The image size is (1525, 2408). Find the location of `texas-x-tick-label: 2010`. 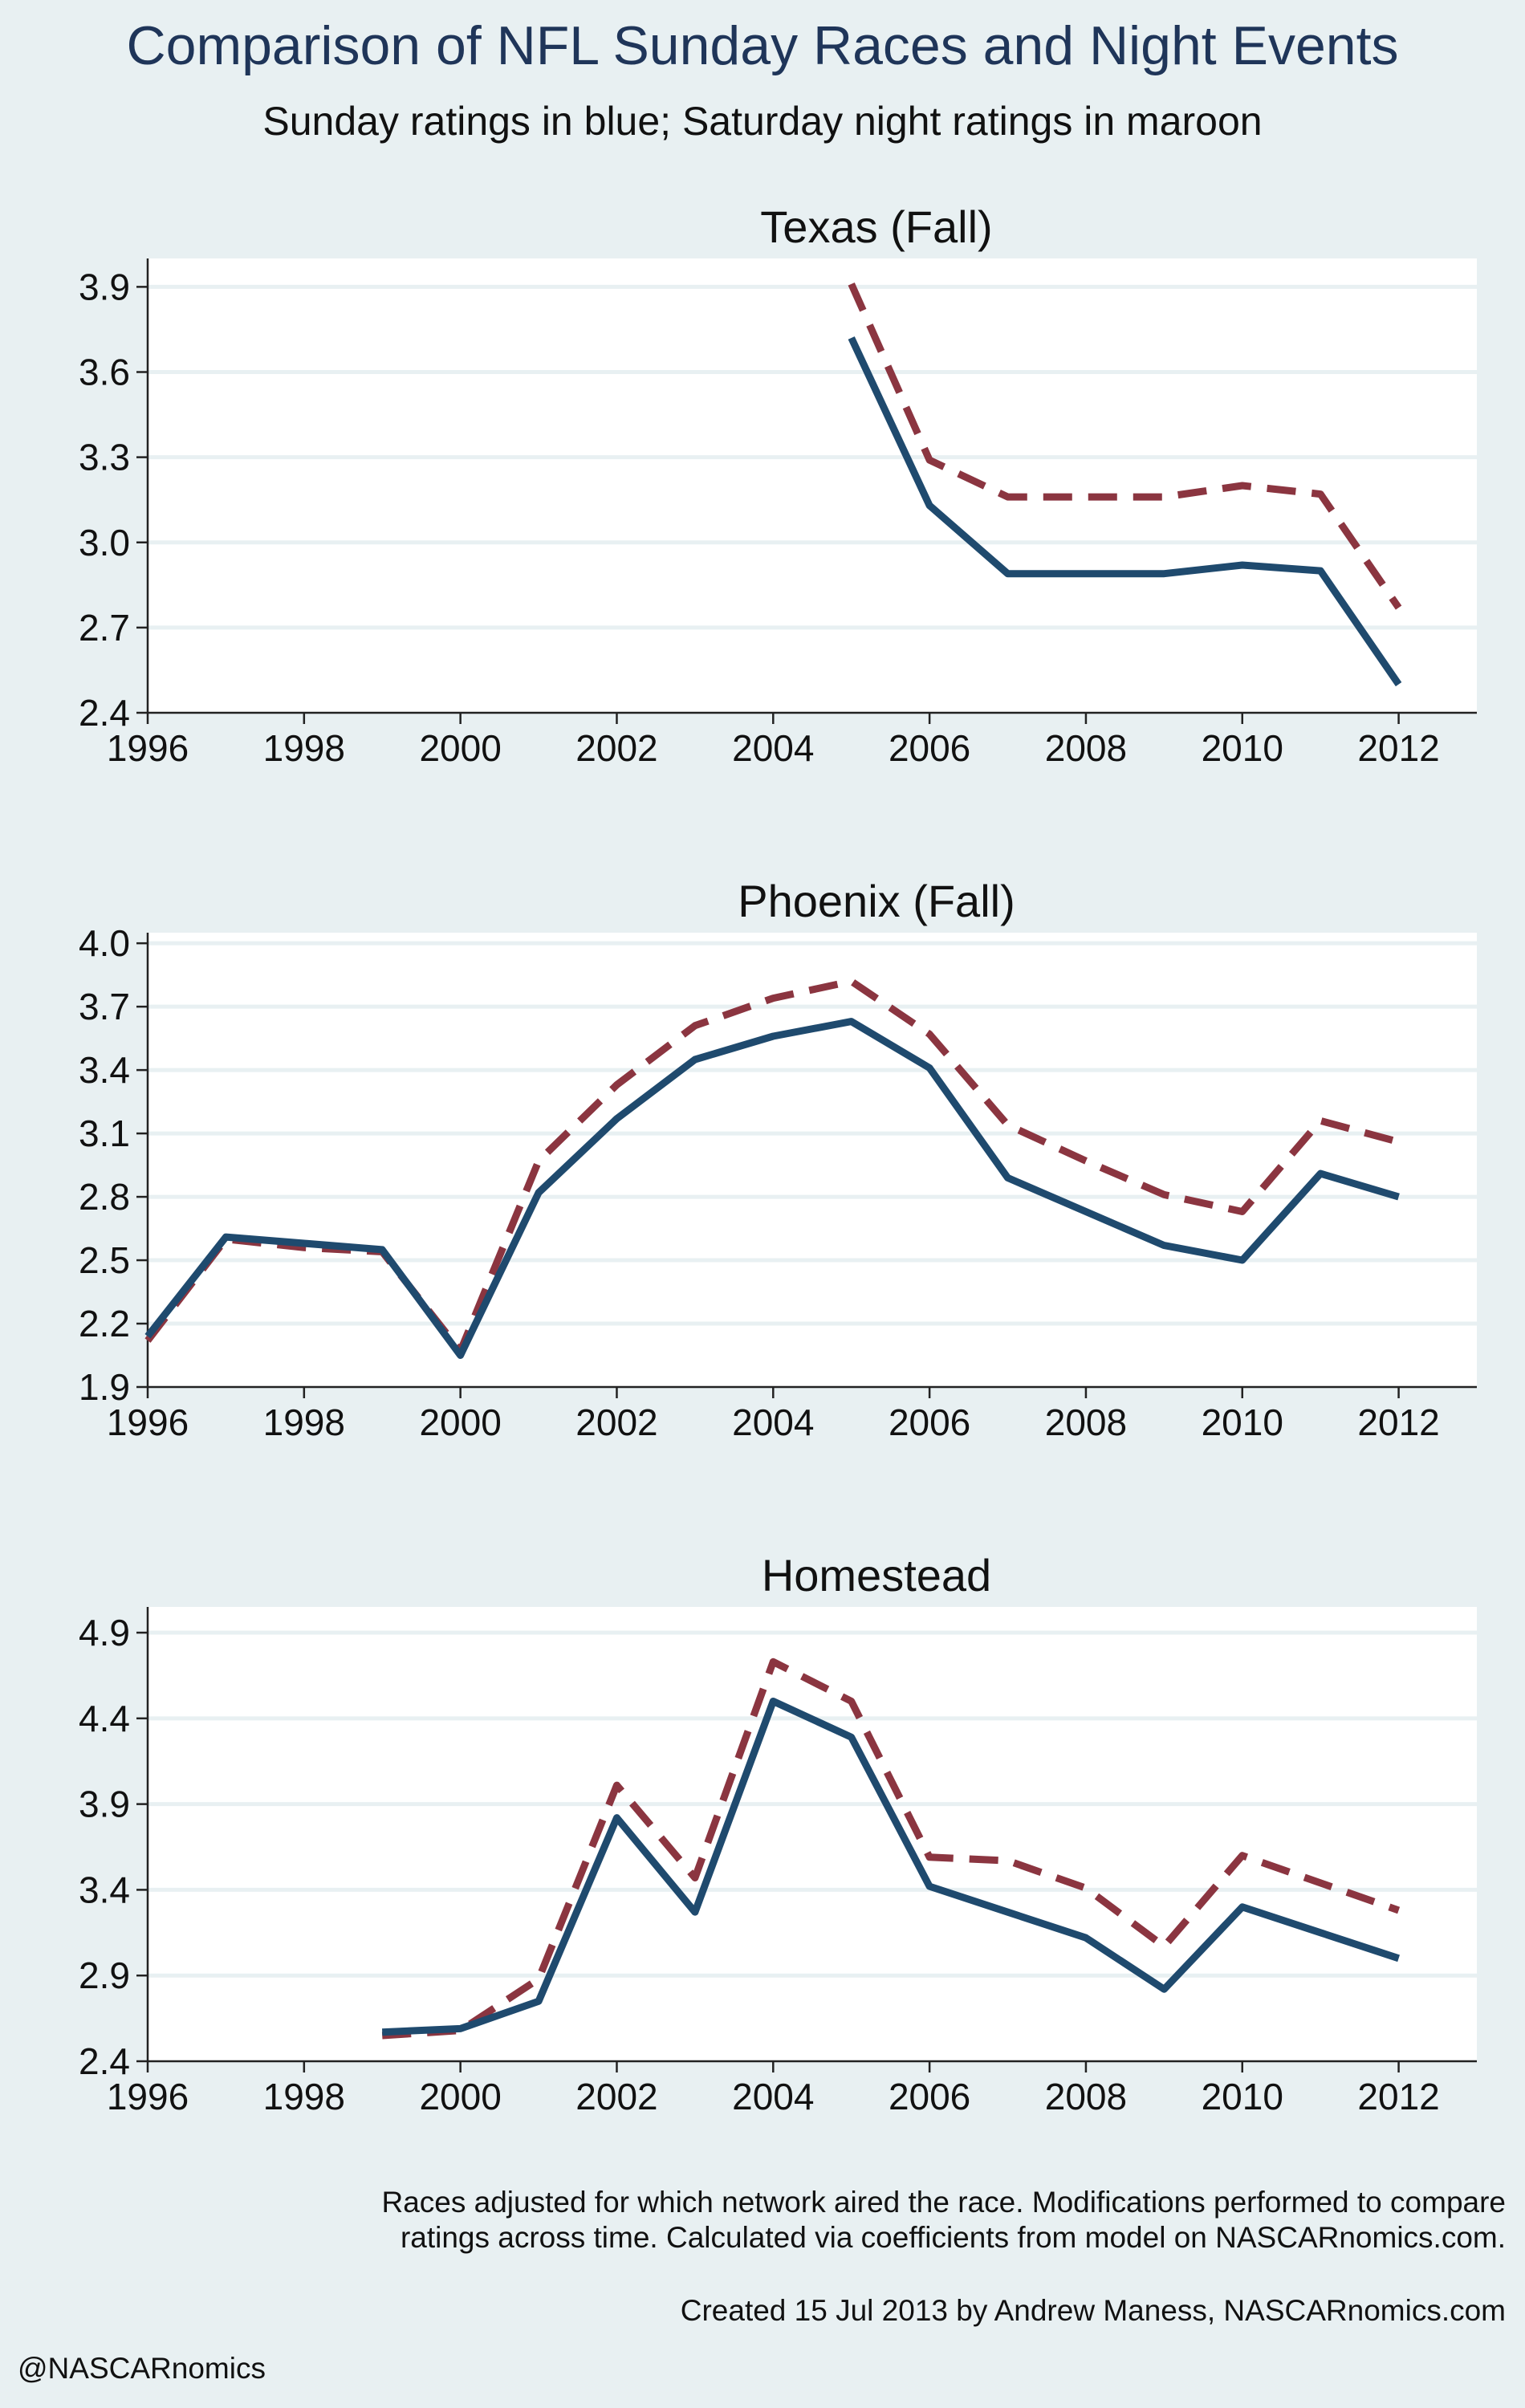

texas-x-tick-label: 2010 is located at coordinates (1243, 748).